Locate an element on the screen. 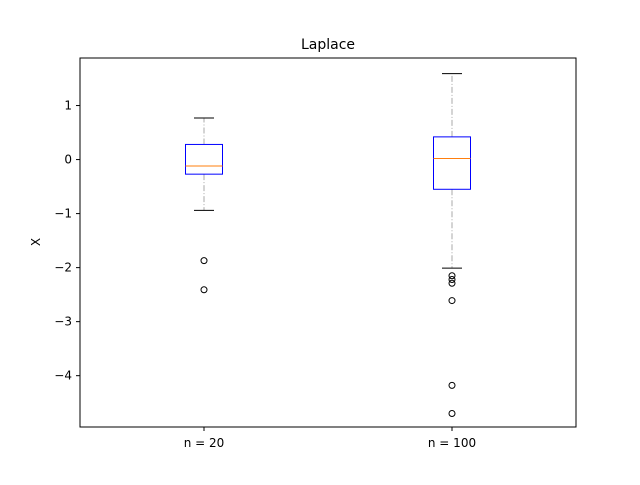 This screenshot has height=485, width=640. x-tick-label: n = 100 is located at coordinates (452, 443).